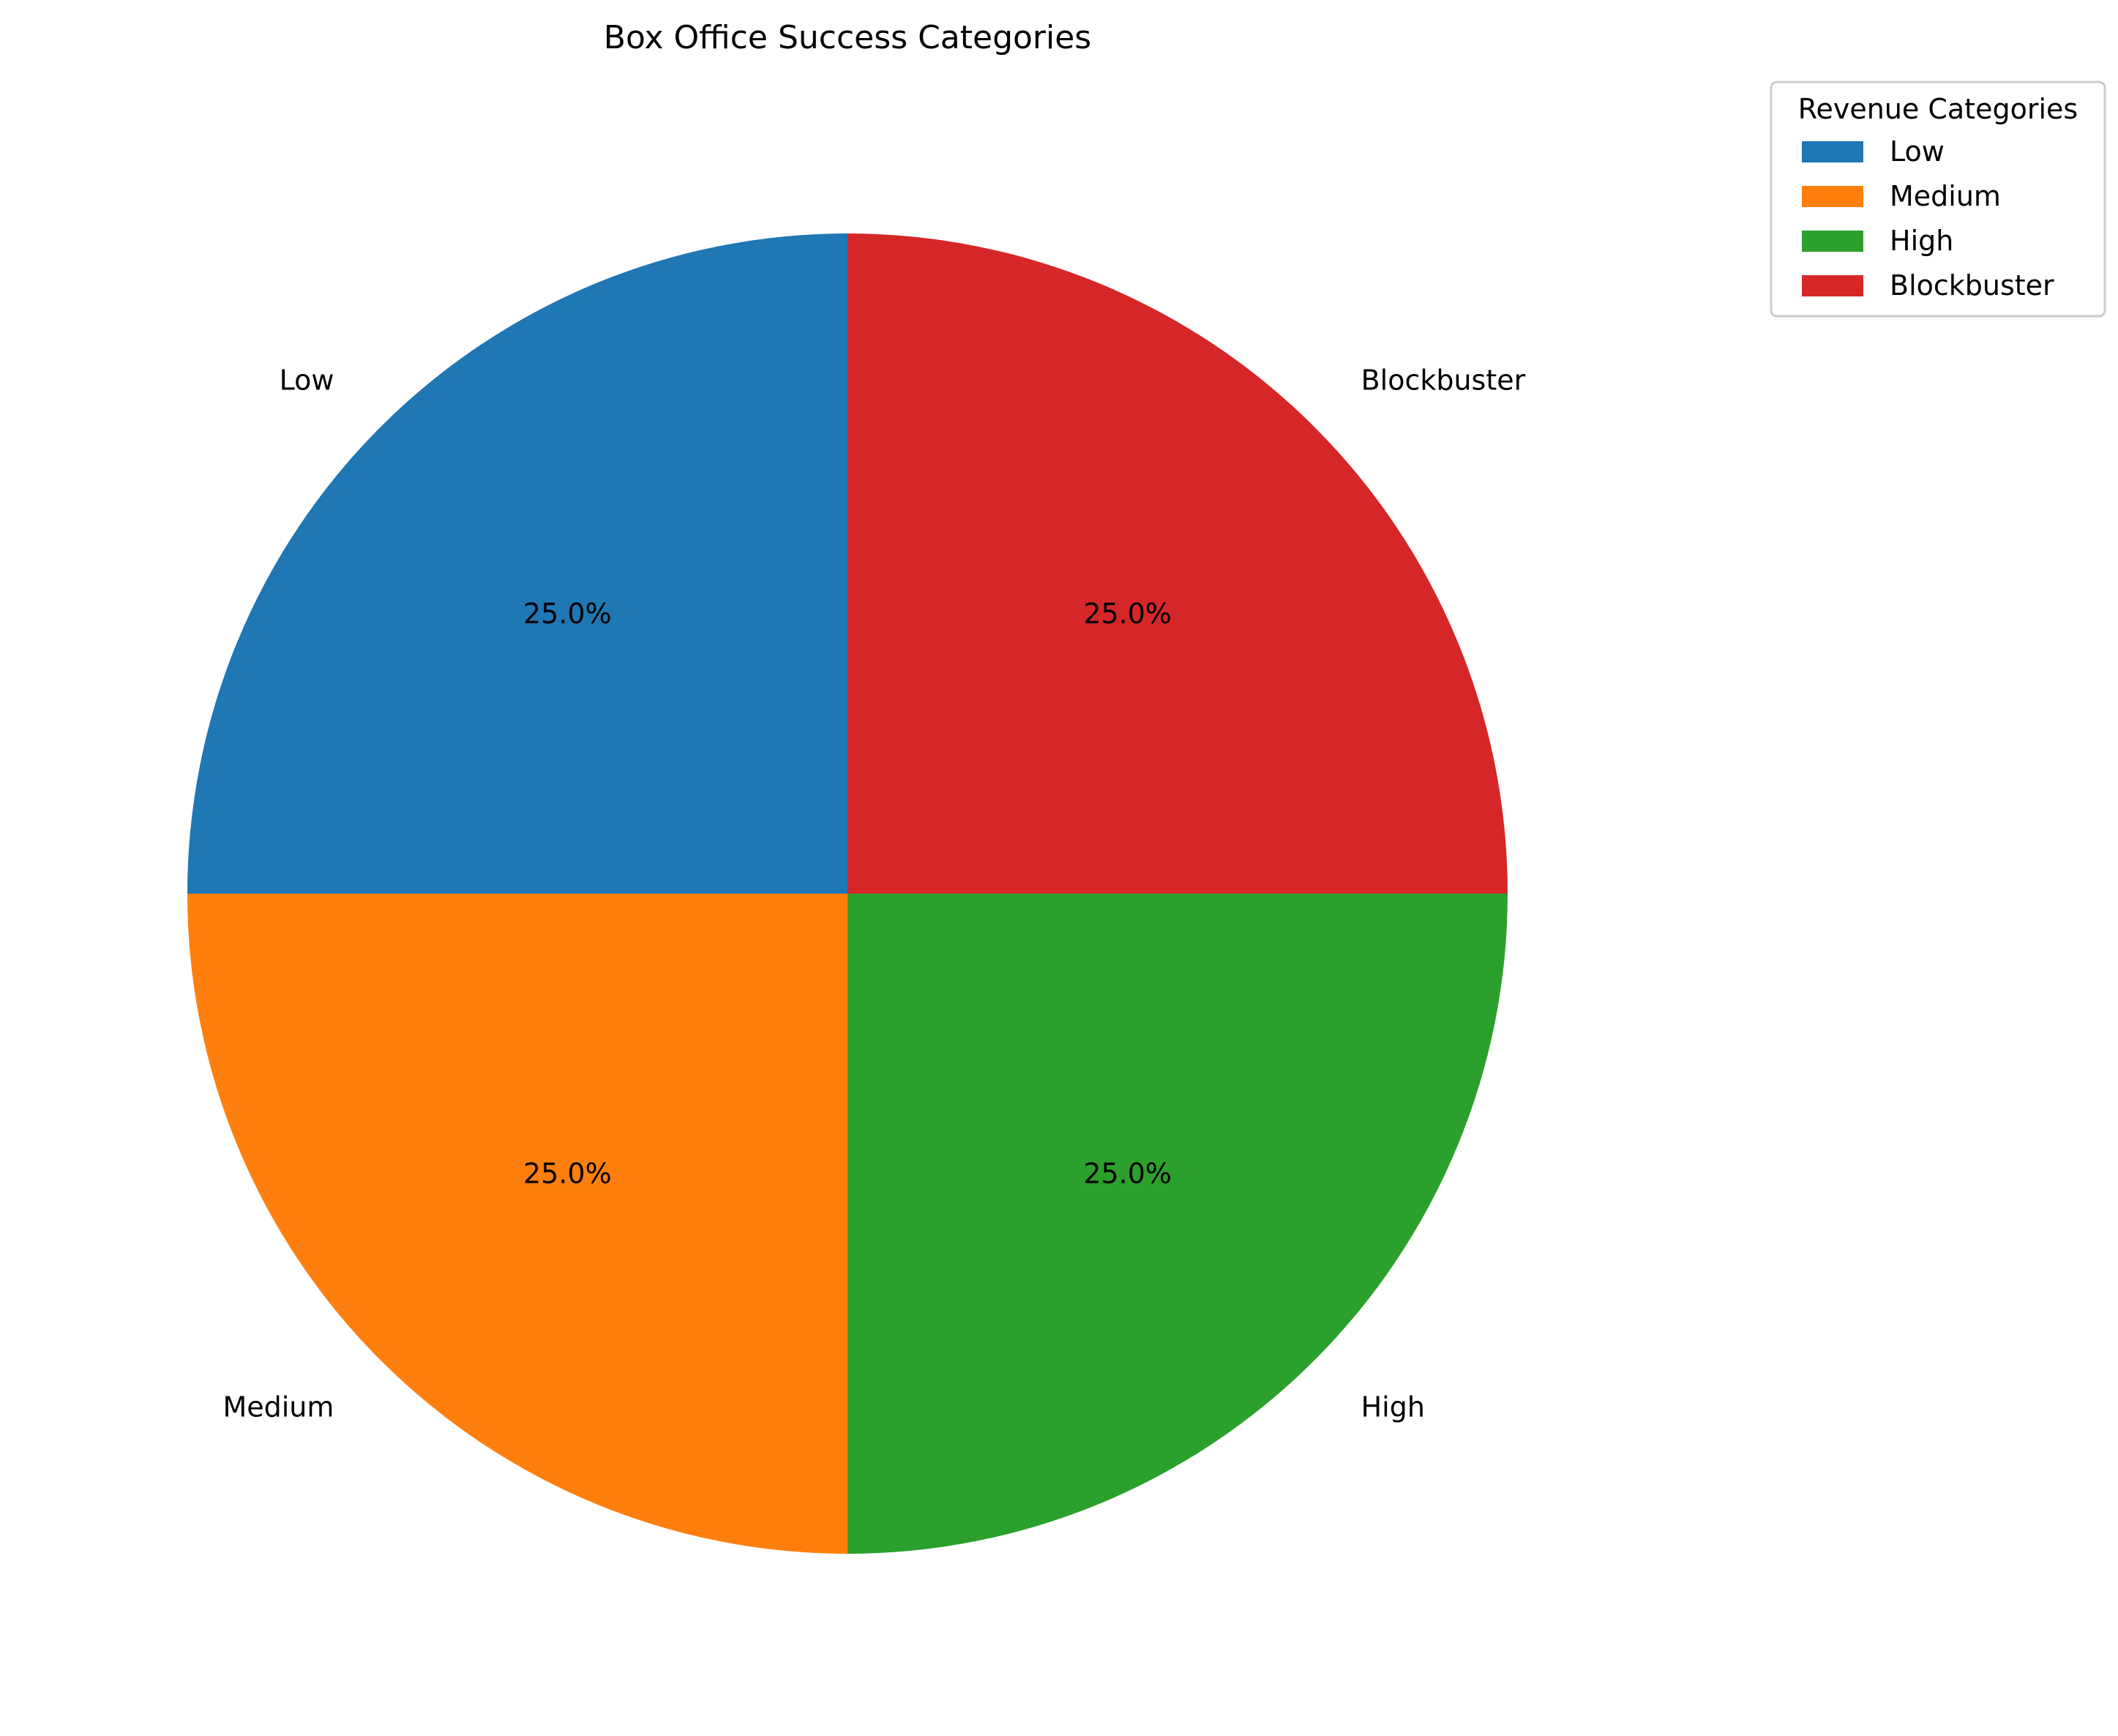  I want to click on percent-labels: 25.0% 25.0% 25.0% 25.0%, so click(848, 893).